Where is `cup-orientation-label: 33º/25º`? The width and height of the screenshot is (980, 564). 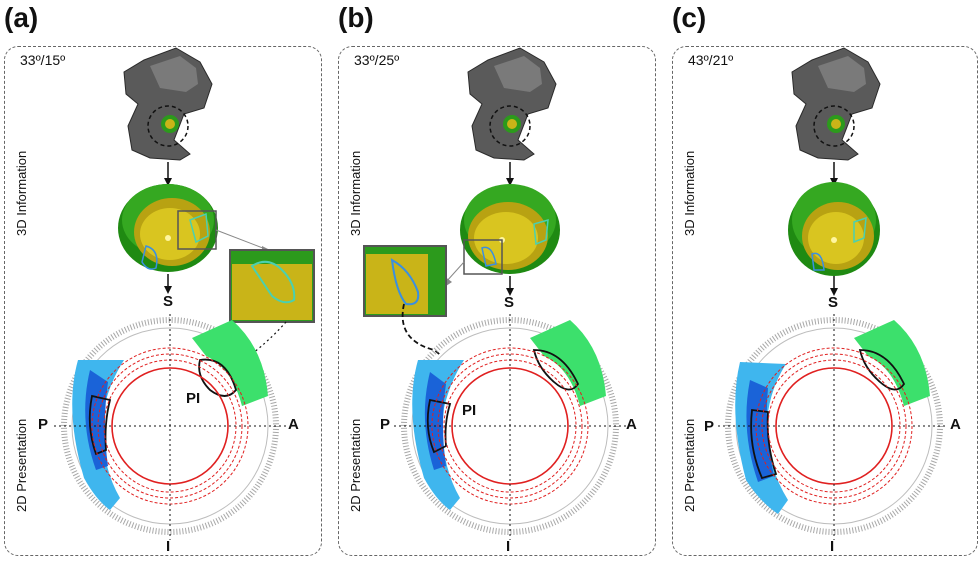
cup-orientation-label: 33º/25º is located at coordinates (377, 60).